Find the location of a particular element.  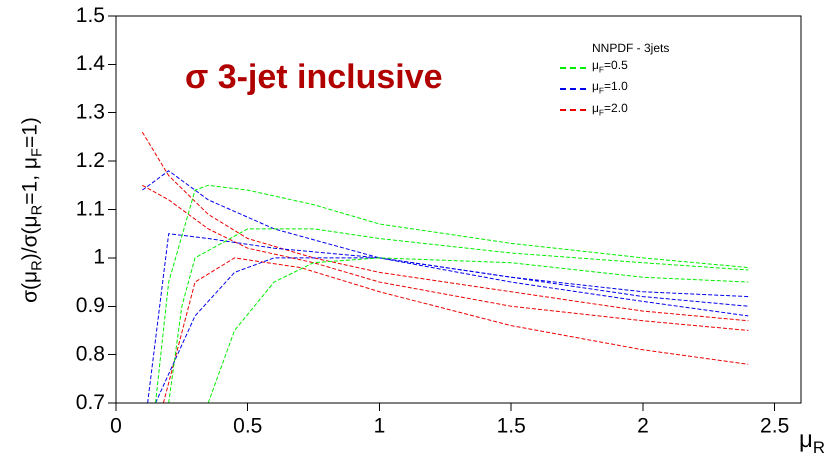

y-tick-label: 0.8 is located at coordinates (90, 354).